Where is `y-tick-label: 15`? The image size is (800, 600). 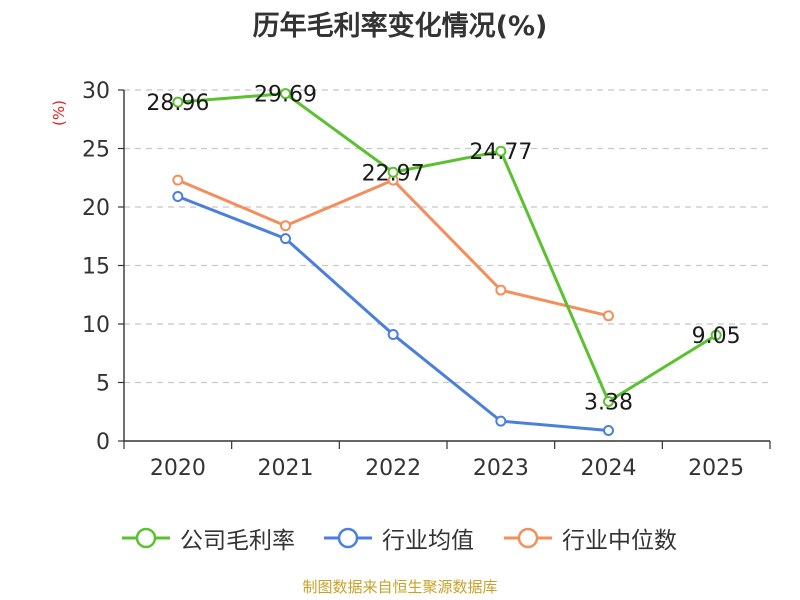 y-tick-label: 15 is located at coordinates (96, 267).